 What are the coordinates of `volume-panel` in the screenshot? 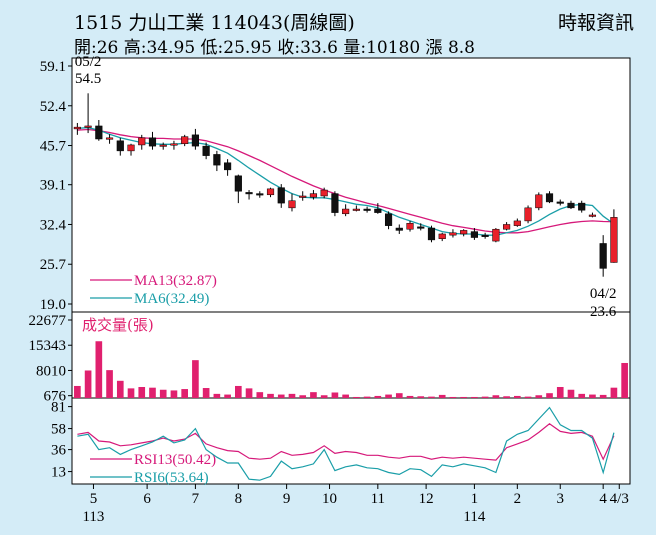 It's located at (351, 355).